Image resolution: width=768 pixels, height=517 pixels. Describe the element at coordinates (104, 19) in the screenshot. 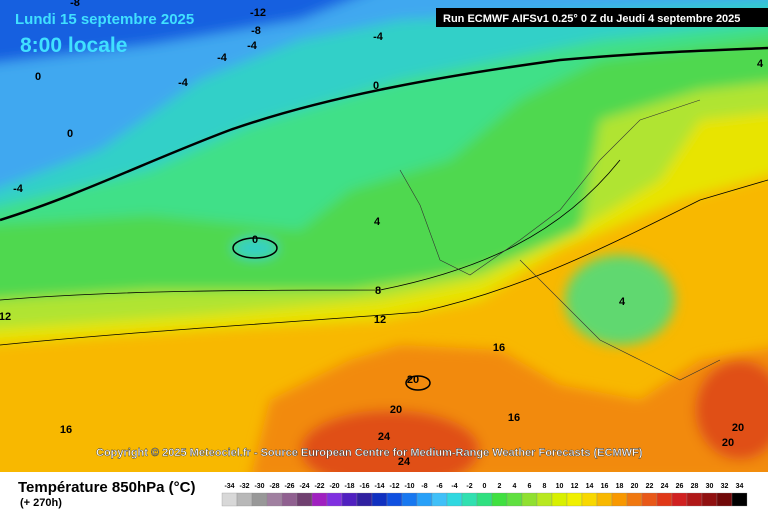

I see `date: Lundi 15 septembre 2025` at that location.